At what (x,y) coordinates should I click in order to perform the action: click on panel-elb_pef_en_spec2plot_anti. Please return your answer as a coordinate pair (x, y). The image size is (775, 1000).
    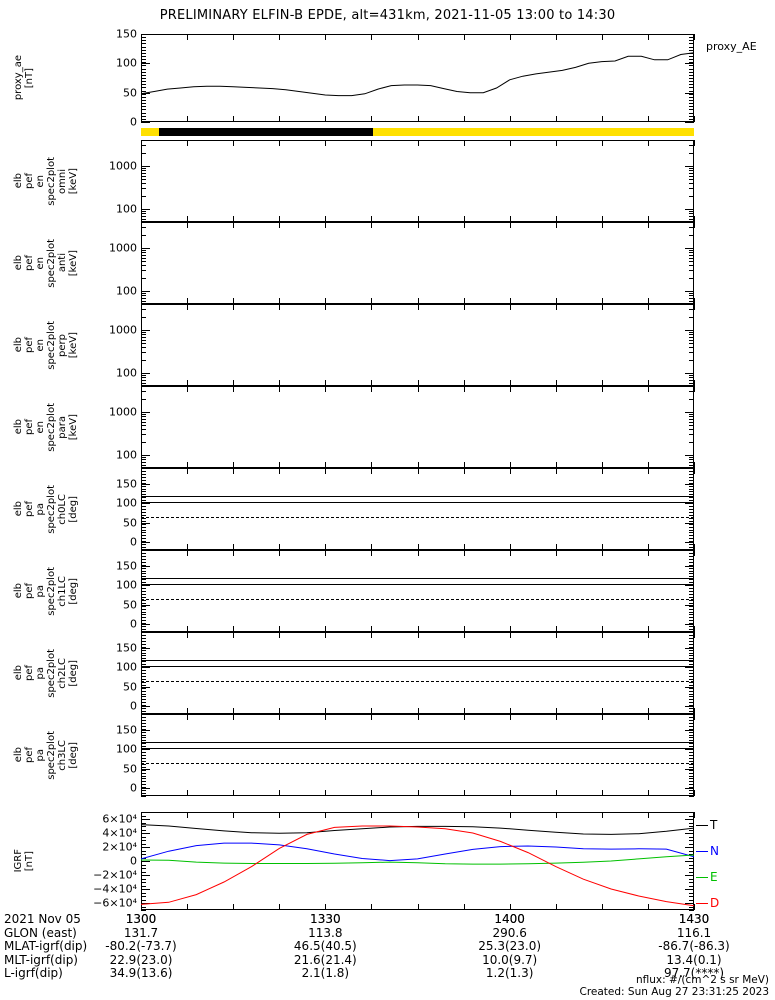
    Looking at the image, I should click on (417, 263).